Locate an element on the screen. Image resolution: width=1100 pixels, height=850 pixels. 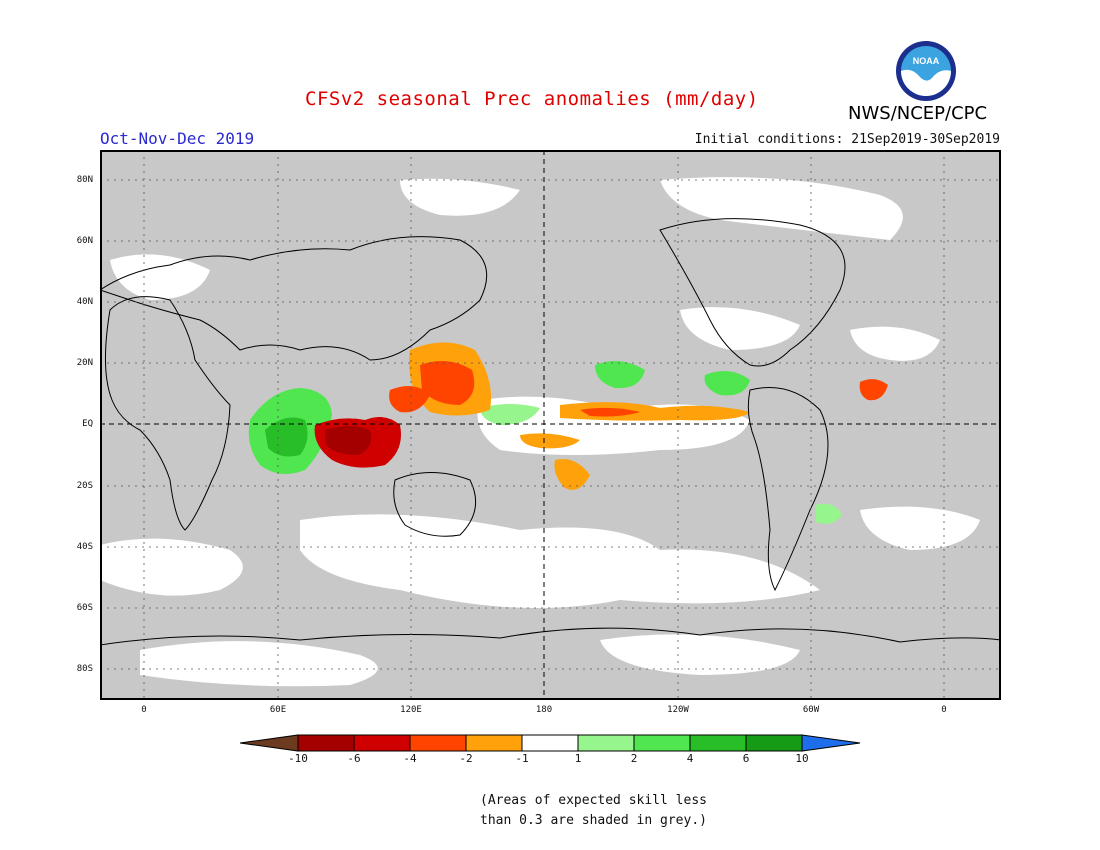
dry-anomaly-layer is located at coordinates (601, 416).